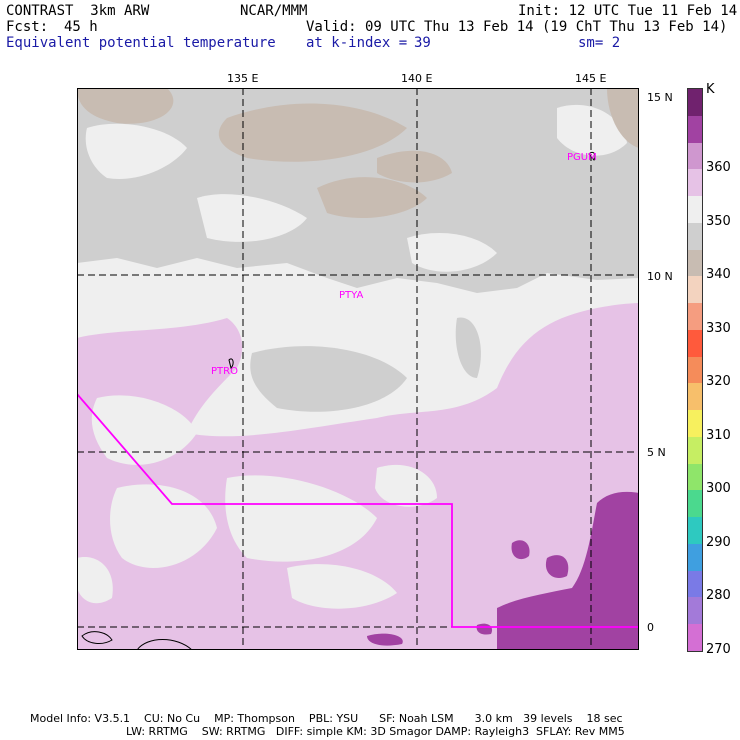 This screenshot has height=740, width=740. What do you see at coordinates (628, 11) in the screenshot?
I see `init-time: Init: 12 UTC Tue 11 Feb 14` at bounding box center [628, 11].